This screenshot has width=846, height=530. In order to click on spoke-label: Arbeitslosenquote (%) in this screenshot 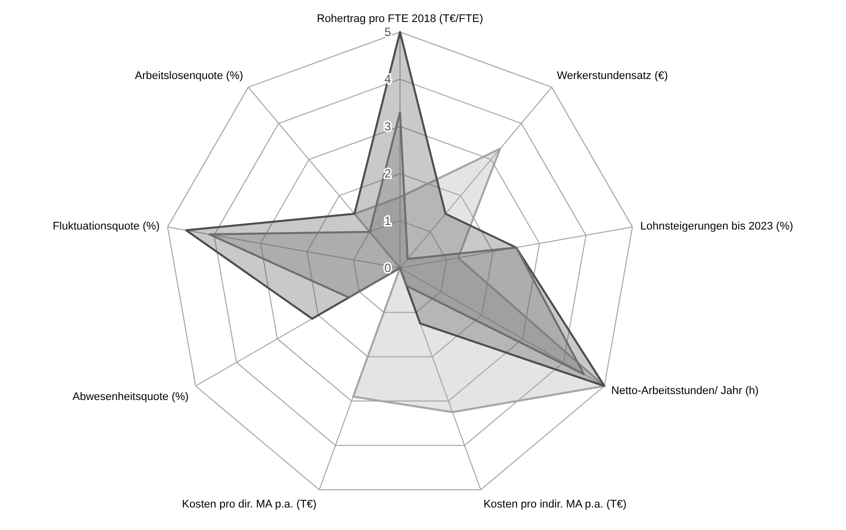, I will do `click(189, 76)`.